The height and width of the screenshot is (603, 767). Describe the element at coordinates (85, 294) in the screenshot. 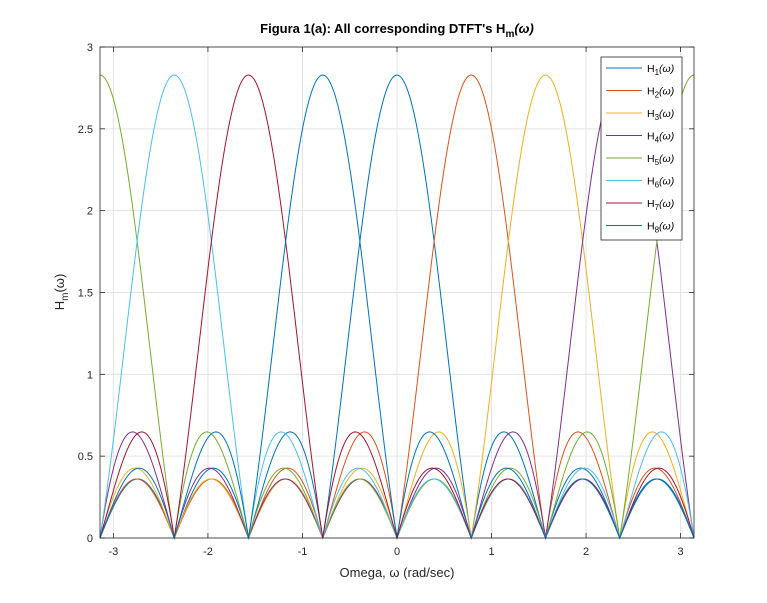

I see `y-tick-label: 1.5` at that location.